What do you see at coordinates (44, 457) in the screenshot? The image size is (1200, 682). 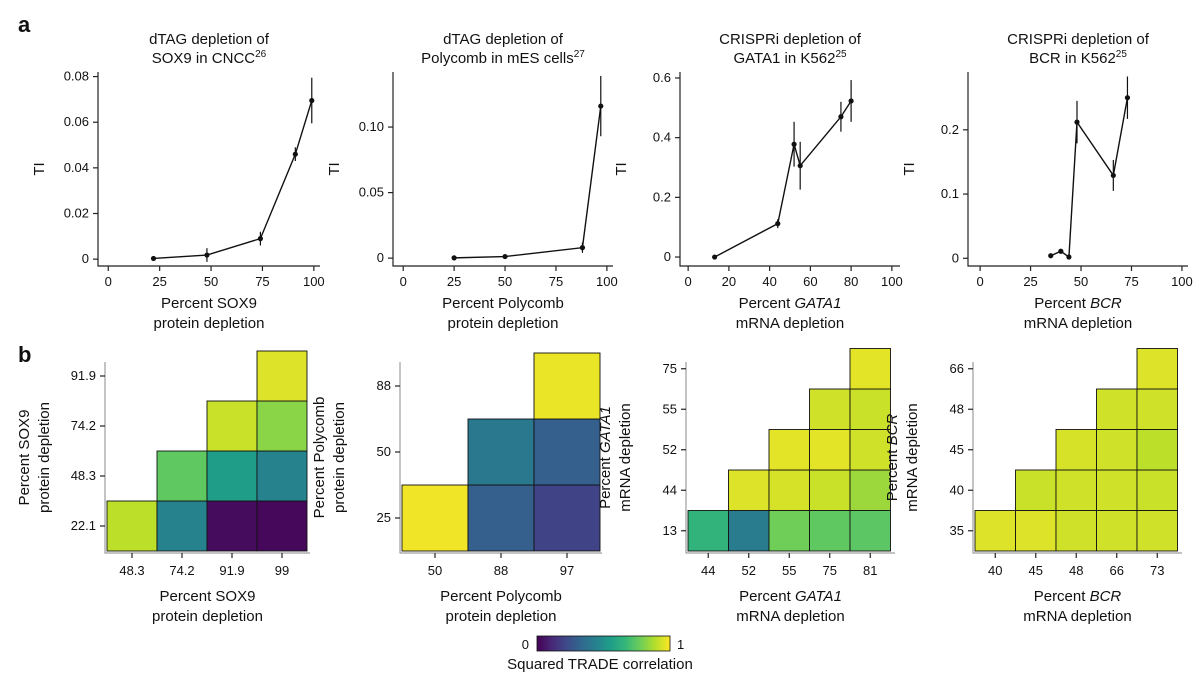 I see `y-axis-label: protein depletion` at bounding box center [44, 457].